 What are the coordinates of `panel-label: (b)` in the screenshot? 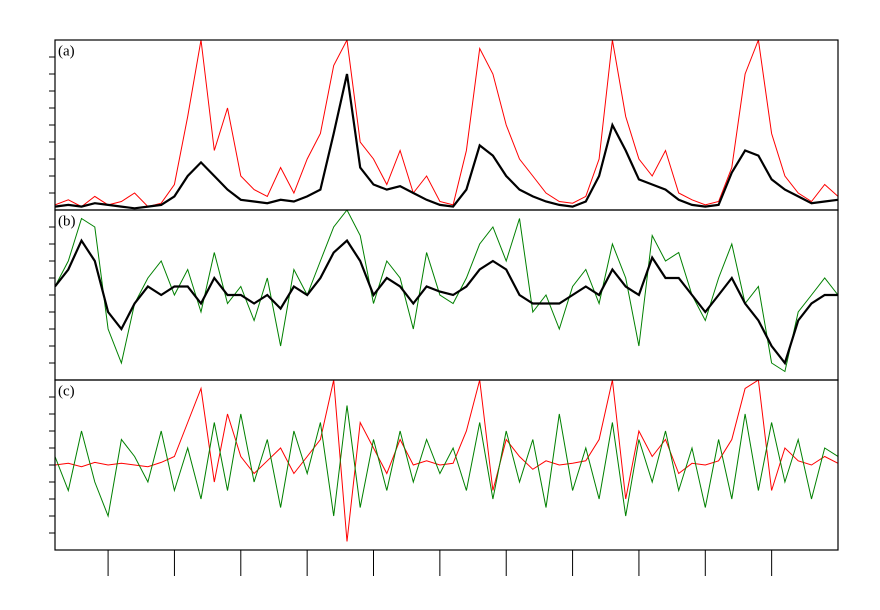 It's located at (67, 221).